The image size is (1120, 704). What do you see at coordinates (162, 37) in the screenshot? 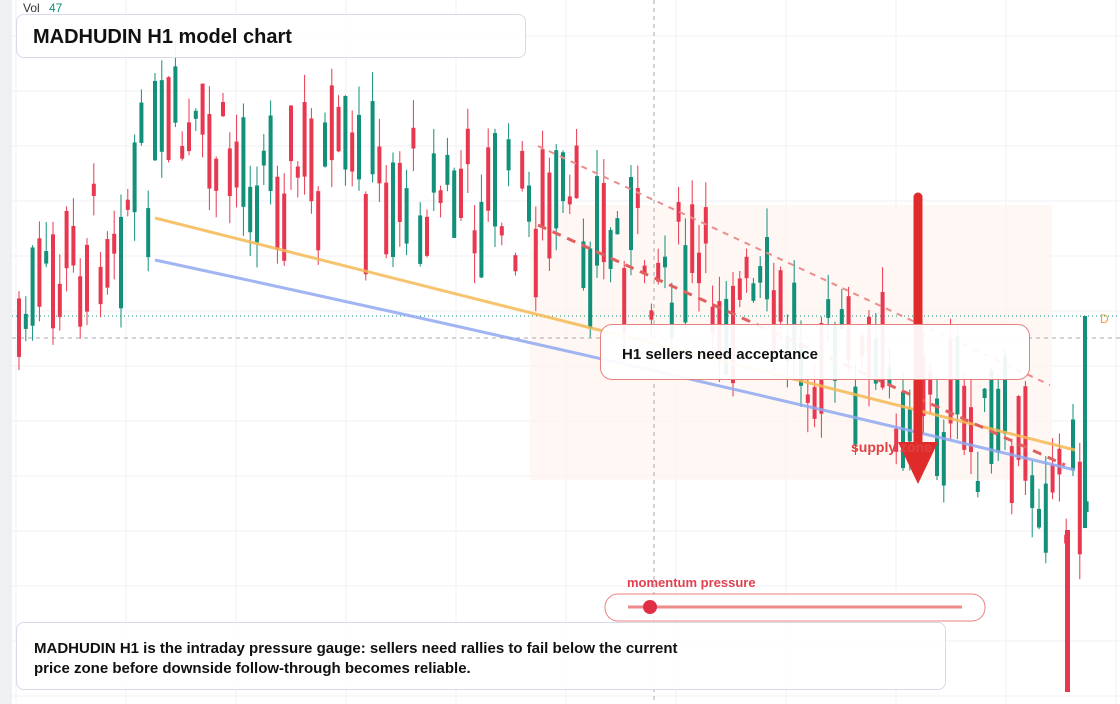
I see `title: MADHUDIN H1 model chart` at bounding box center [162, 37].